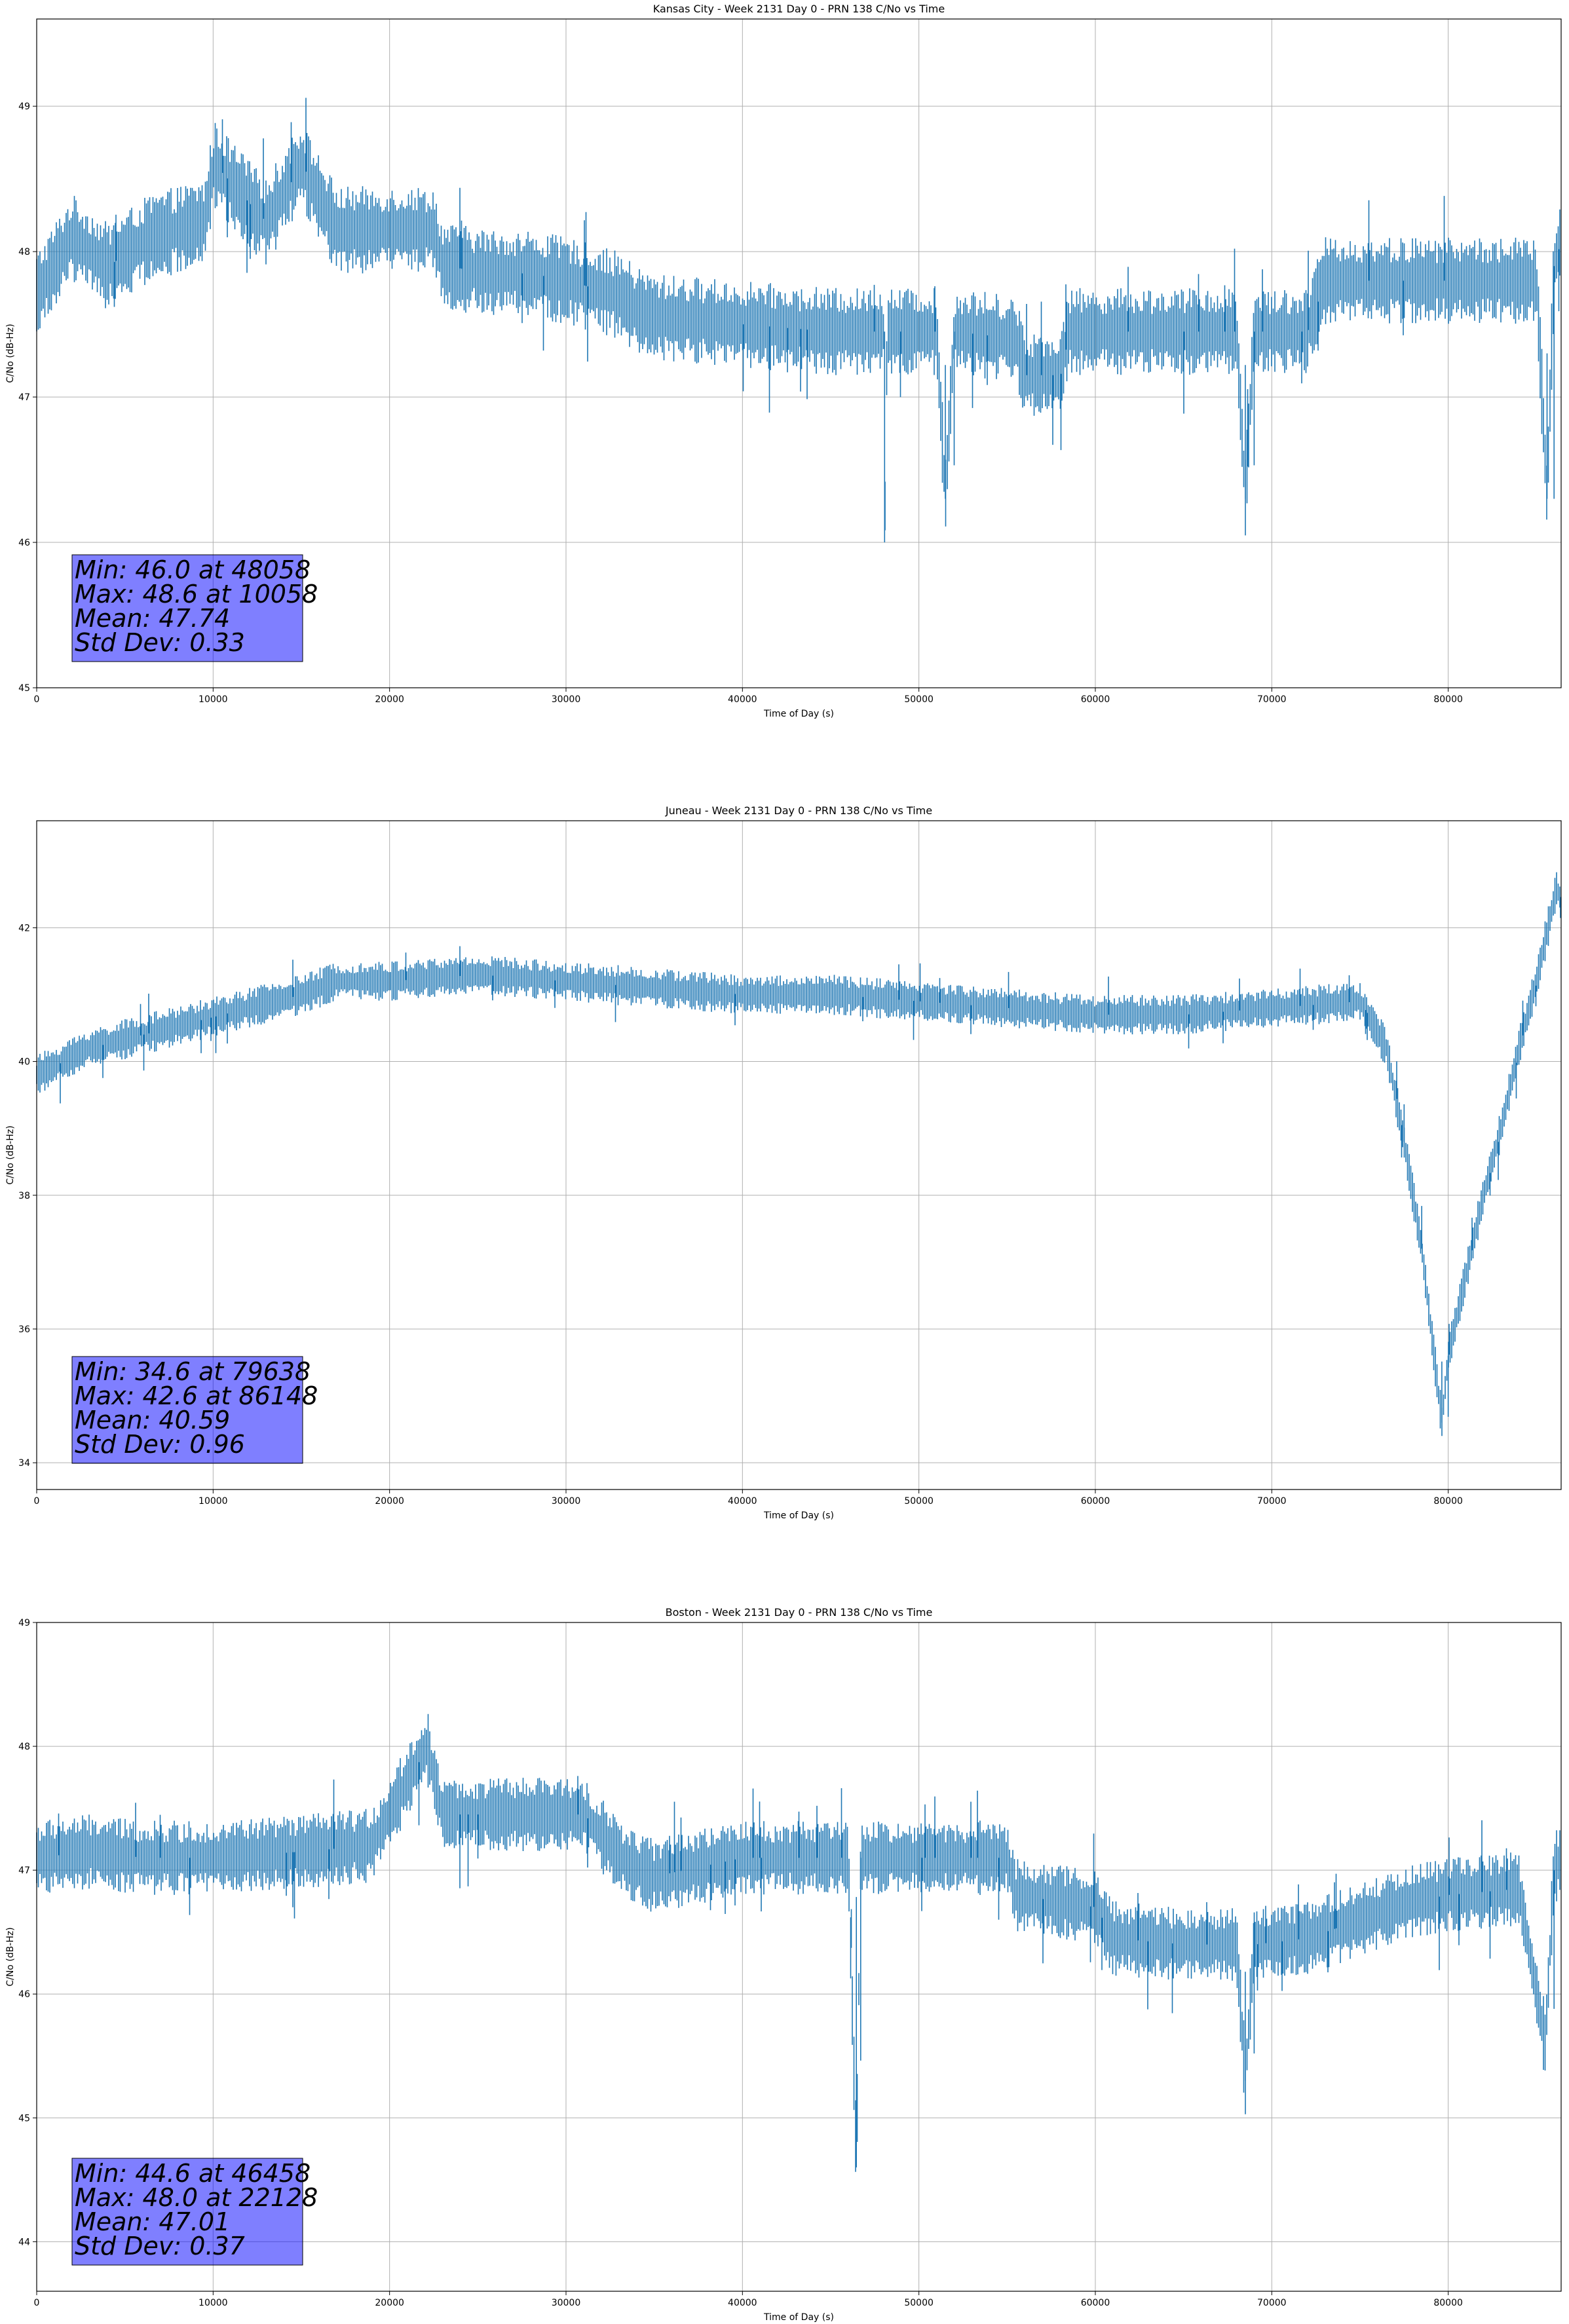 The image size is (1569, 2324). I want to click on stats-std-dev: Std Dev: 0.33, so click(160, 642).